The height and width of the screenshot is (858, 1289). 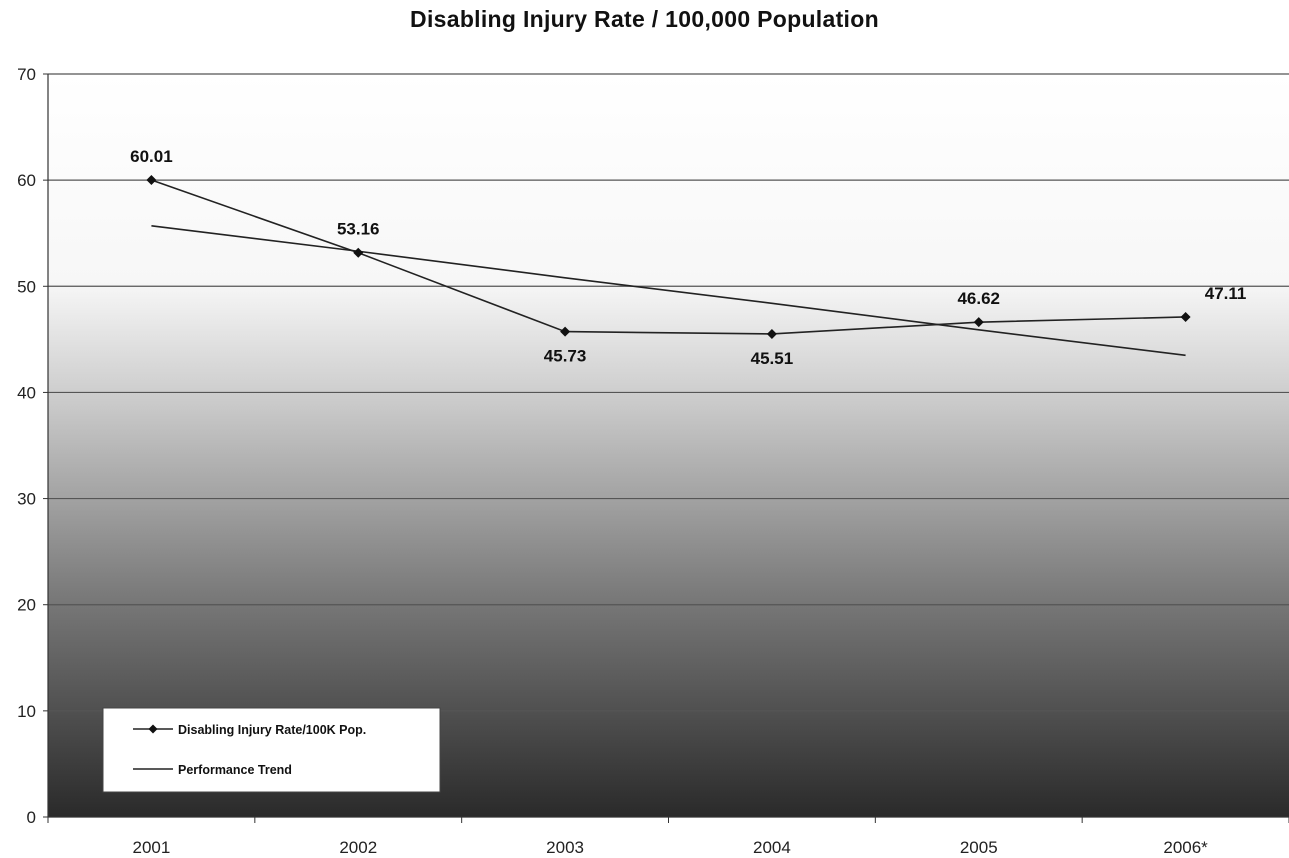 What do you see at coordinates (772, 358) in the screenshot?
I see `data-label: 45.51` at bounding box center [772, 358].